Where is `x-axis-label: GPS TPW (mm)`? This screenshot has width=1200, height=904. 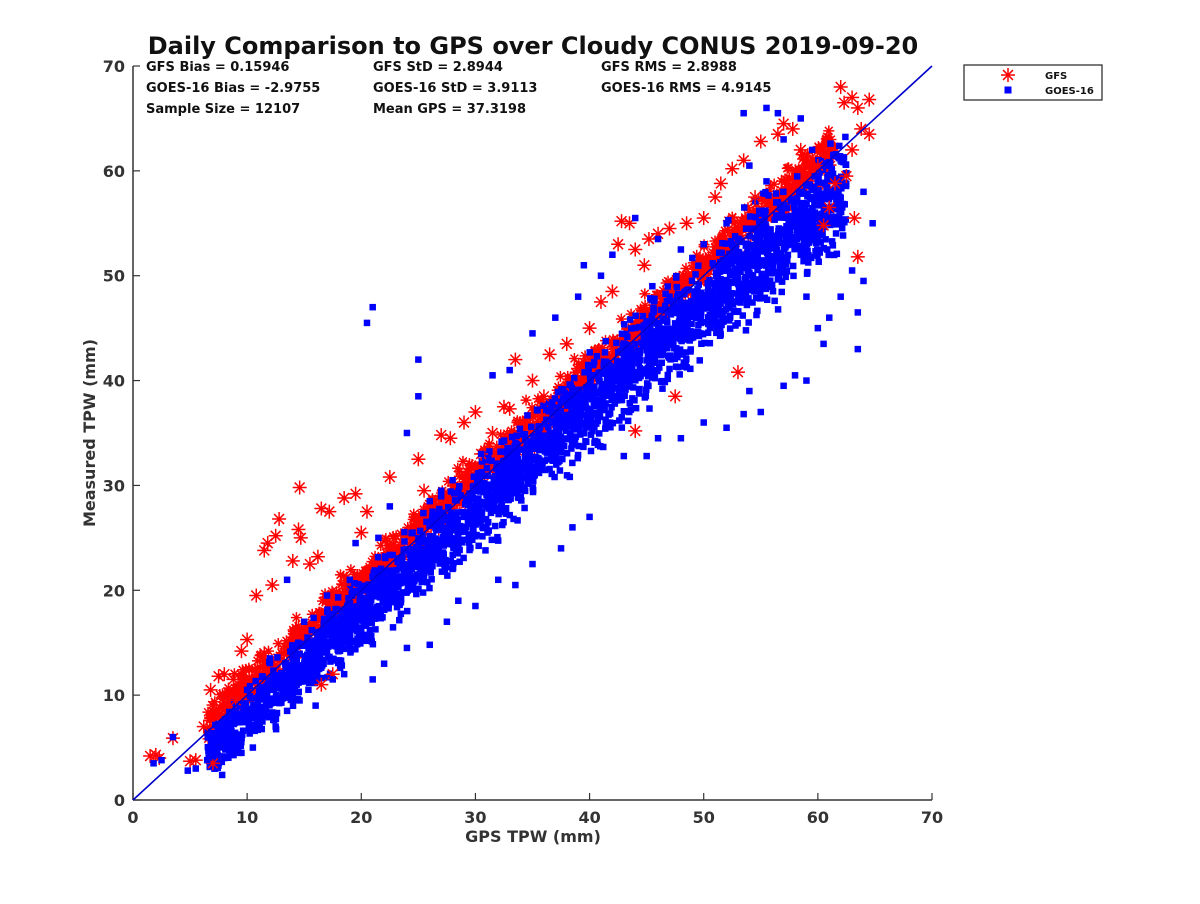 x-axis-label: GPS TPW (mm) is located at coordinates (533, 836).